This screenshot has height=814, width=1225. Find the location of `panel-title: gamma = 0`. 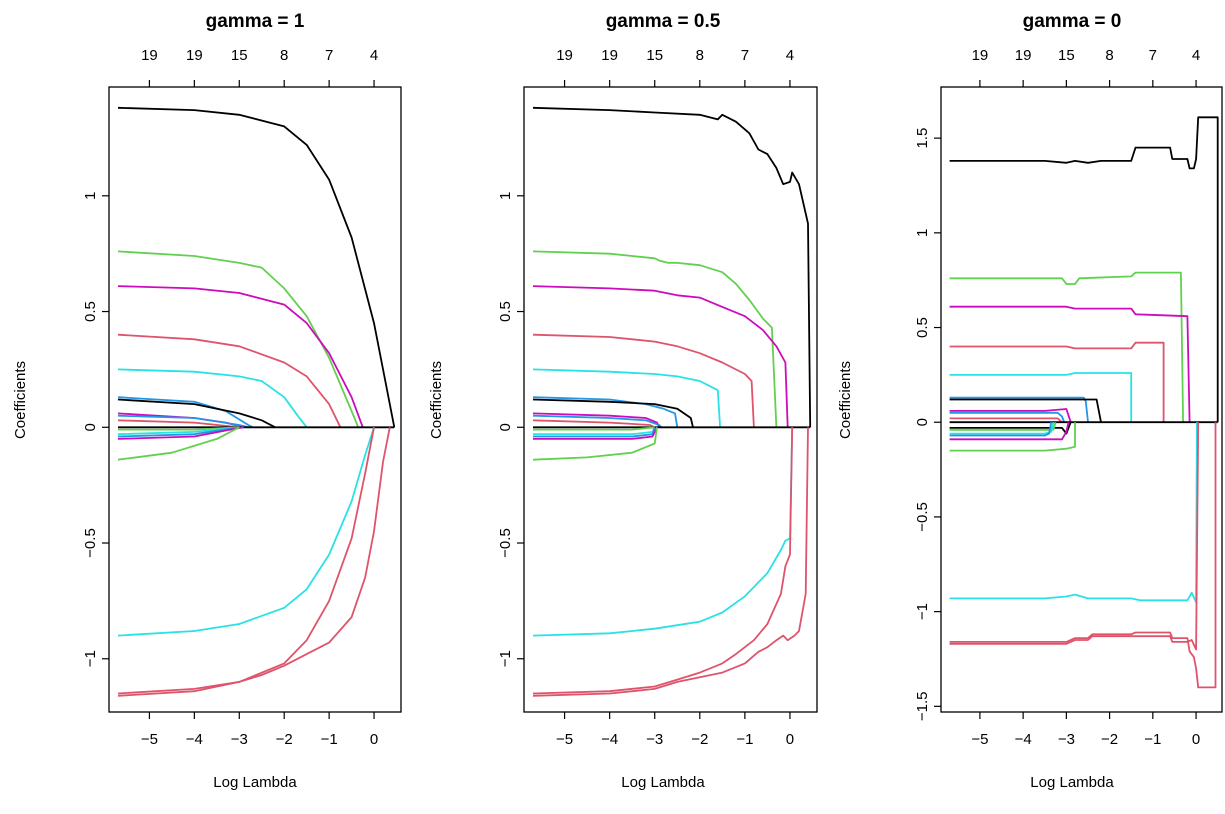

panel-title: gamma = 0 is located at coordinates (1072, 21).